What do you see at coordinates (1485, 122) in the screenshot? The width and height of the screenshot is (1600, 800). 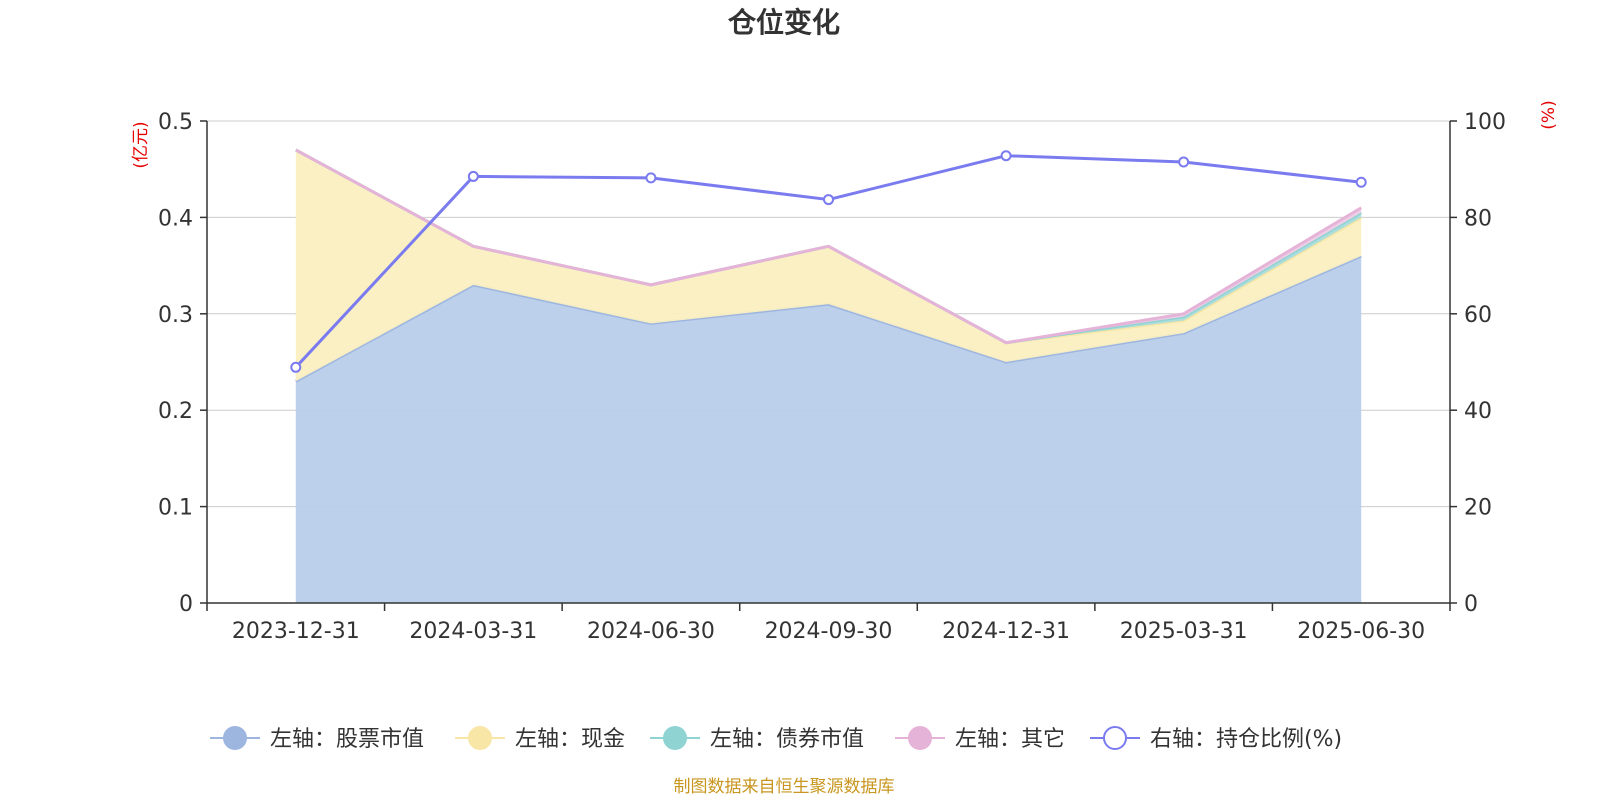 I see `right-tick-label: 100` at bounding box center [1485, 122].